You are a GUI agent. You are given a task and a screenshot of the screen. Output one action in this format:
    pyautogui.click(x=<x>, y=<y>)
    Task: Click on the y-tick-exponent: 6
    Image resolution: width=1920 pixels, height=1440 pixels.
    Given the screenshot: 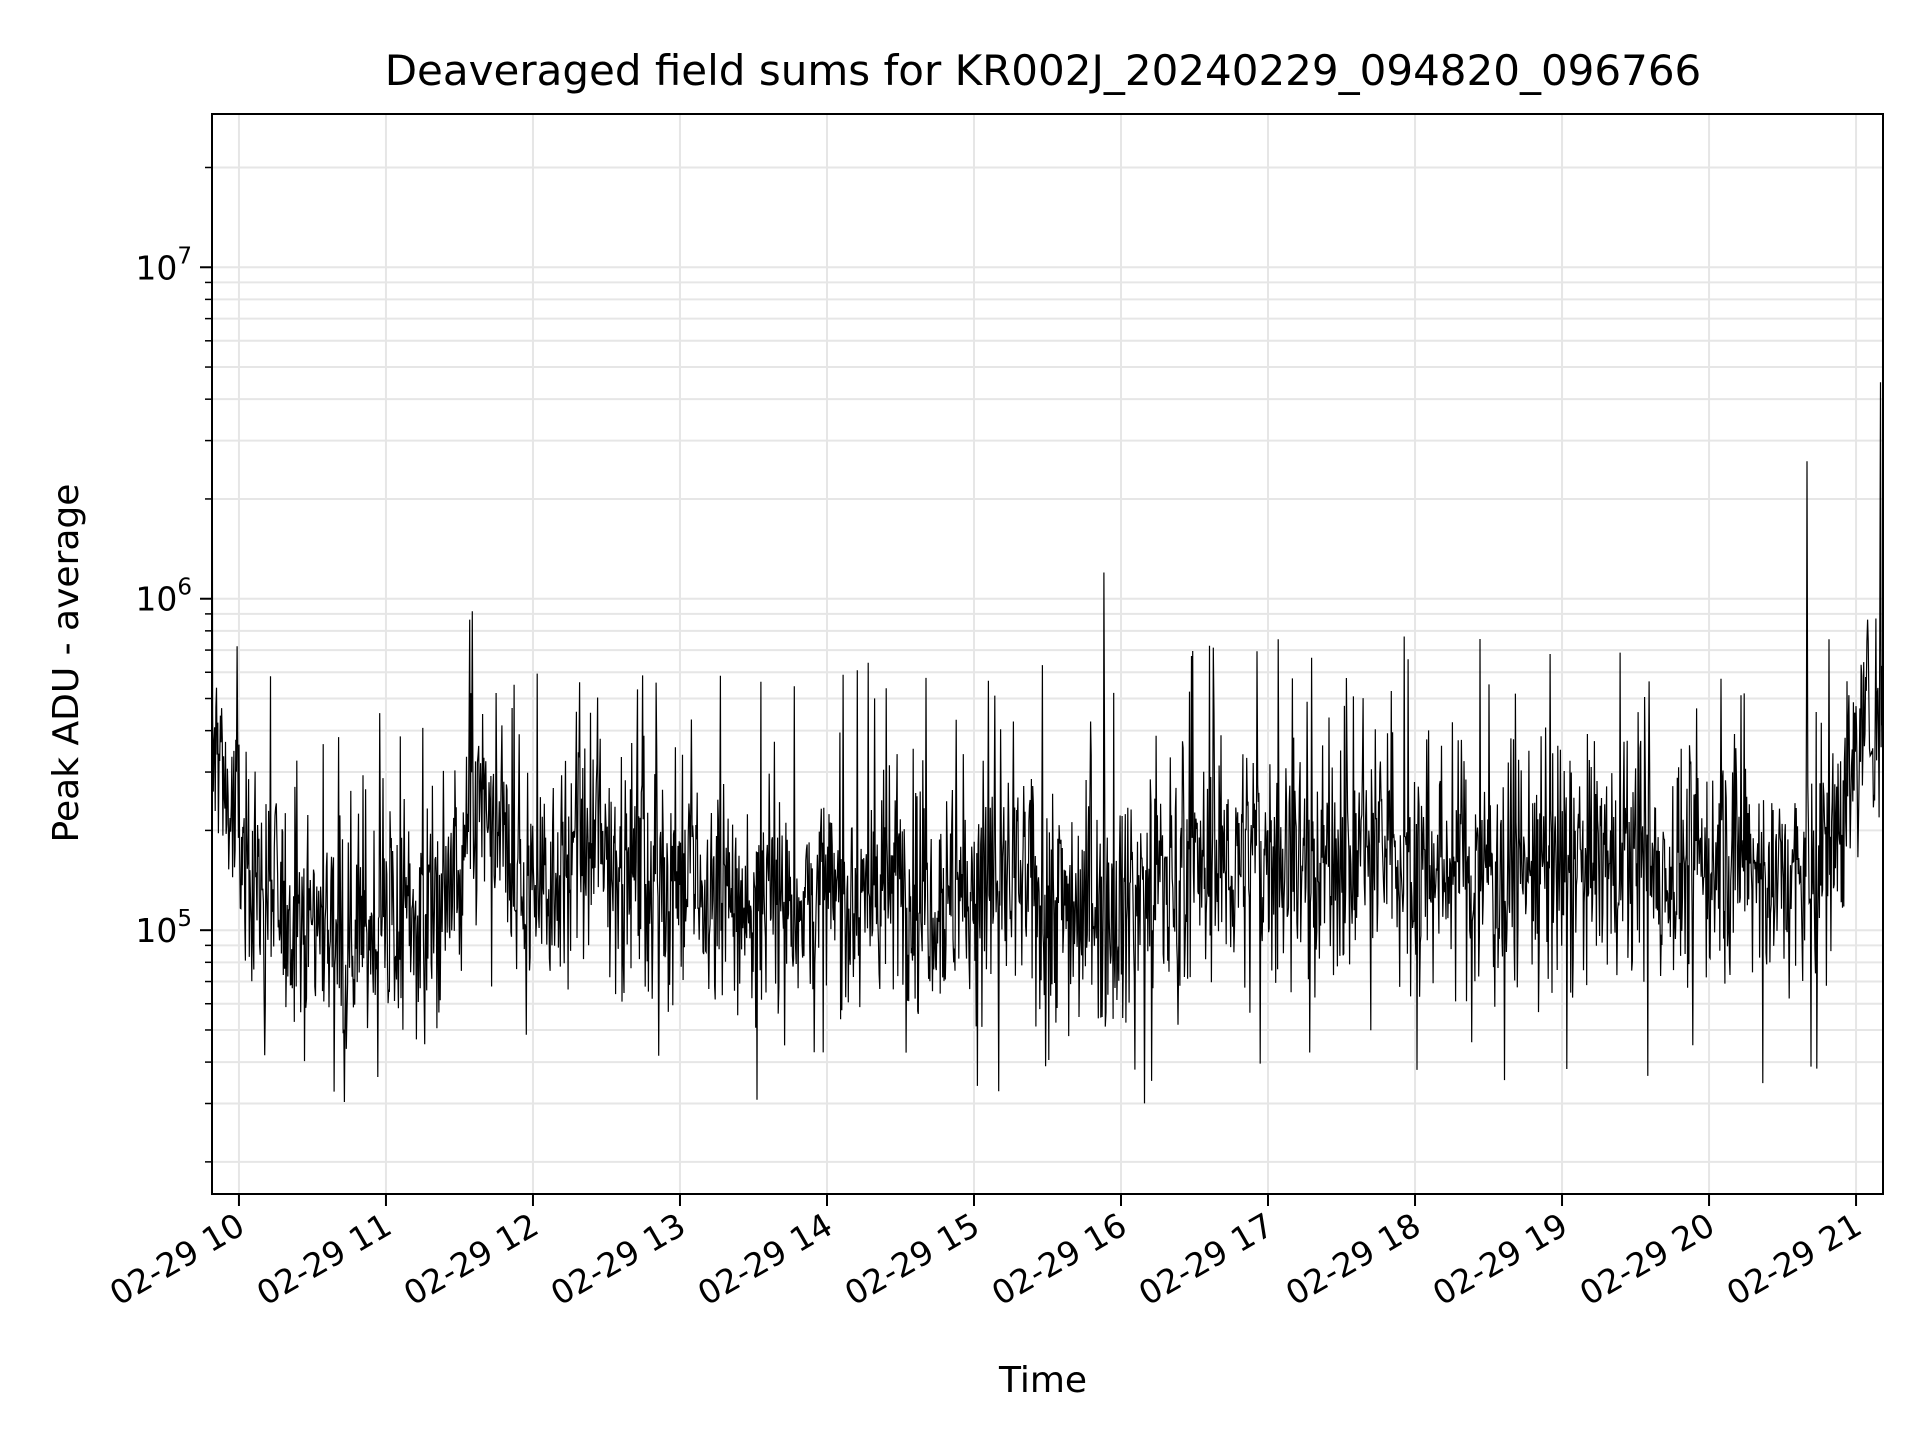 What is the action you would take?
    pyautogui.click(x=184, y=588)
    